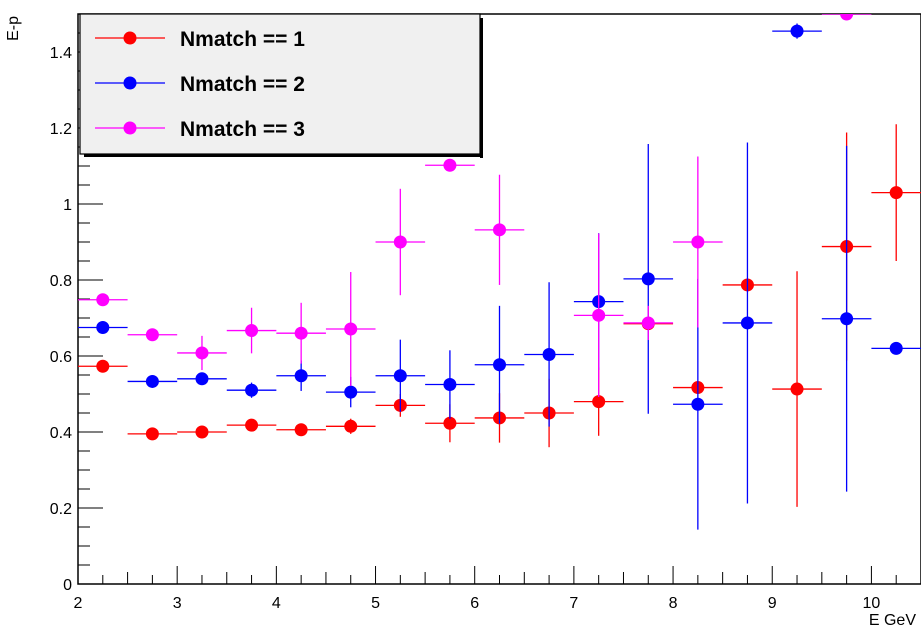  What do you see at coordinates (481, 88) in the screenshot?
I see `legend-shadow-right` at bounding box center [481, 88].